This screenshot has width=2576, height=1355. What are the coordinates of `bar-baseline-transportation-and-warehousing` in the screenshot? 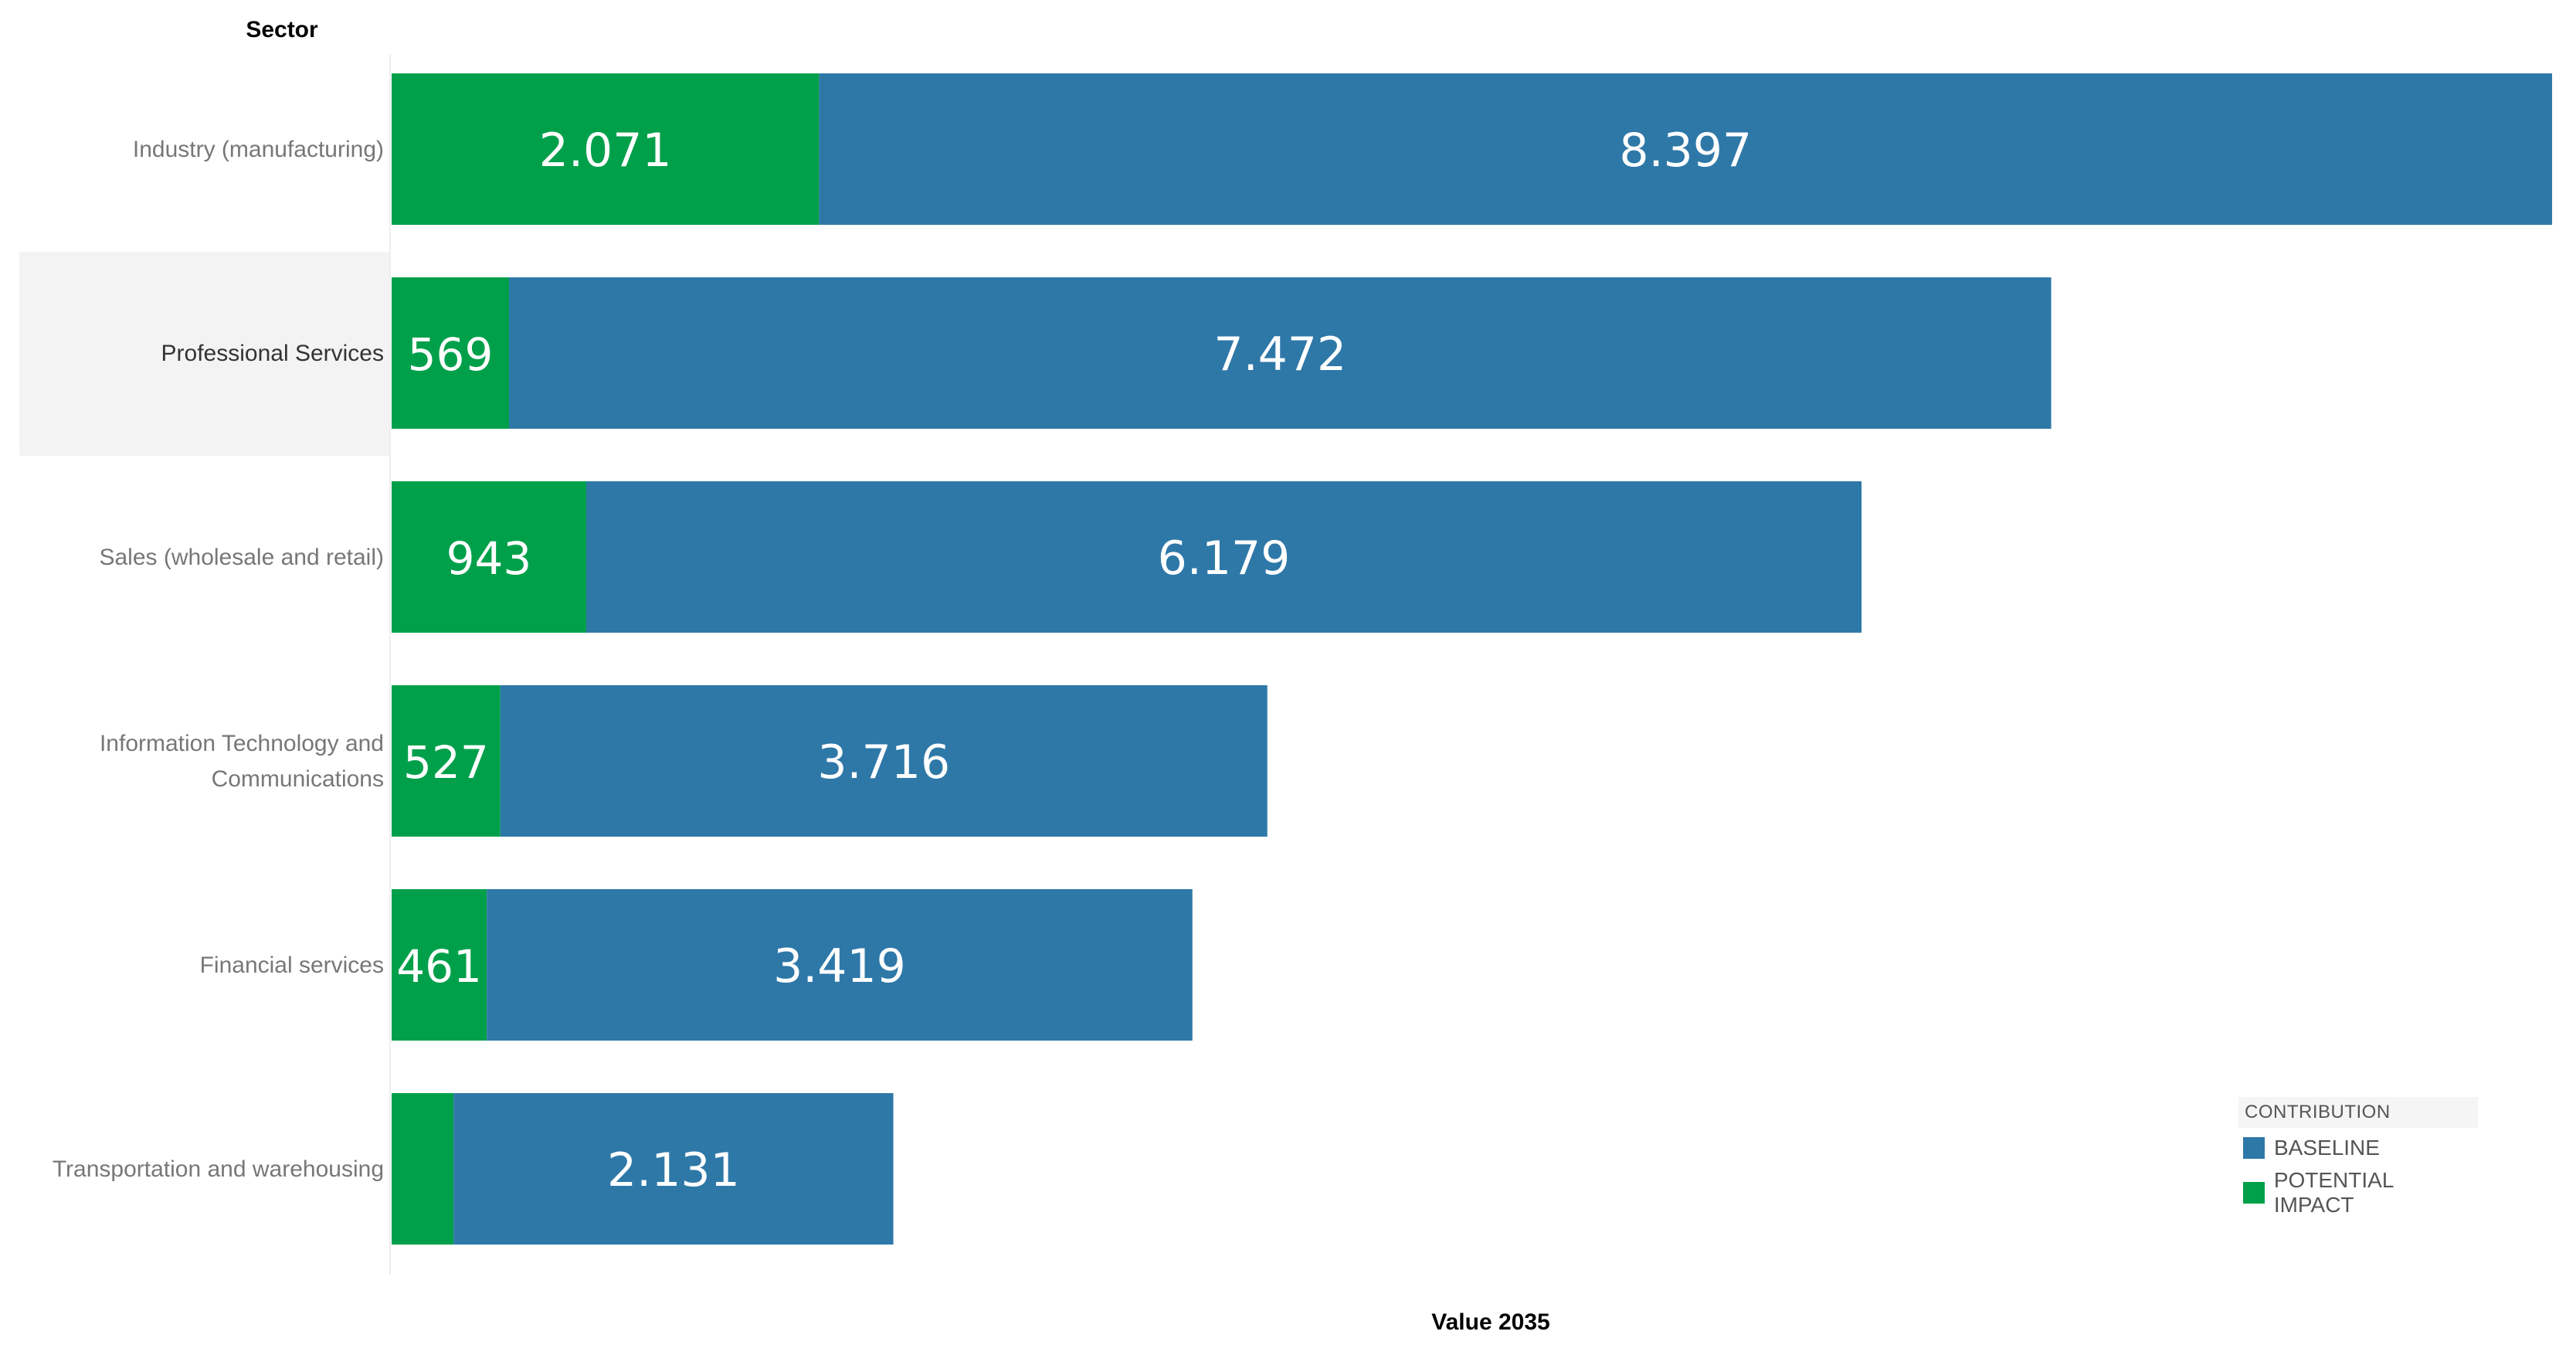 It's located at (673, 1169).